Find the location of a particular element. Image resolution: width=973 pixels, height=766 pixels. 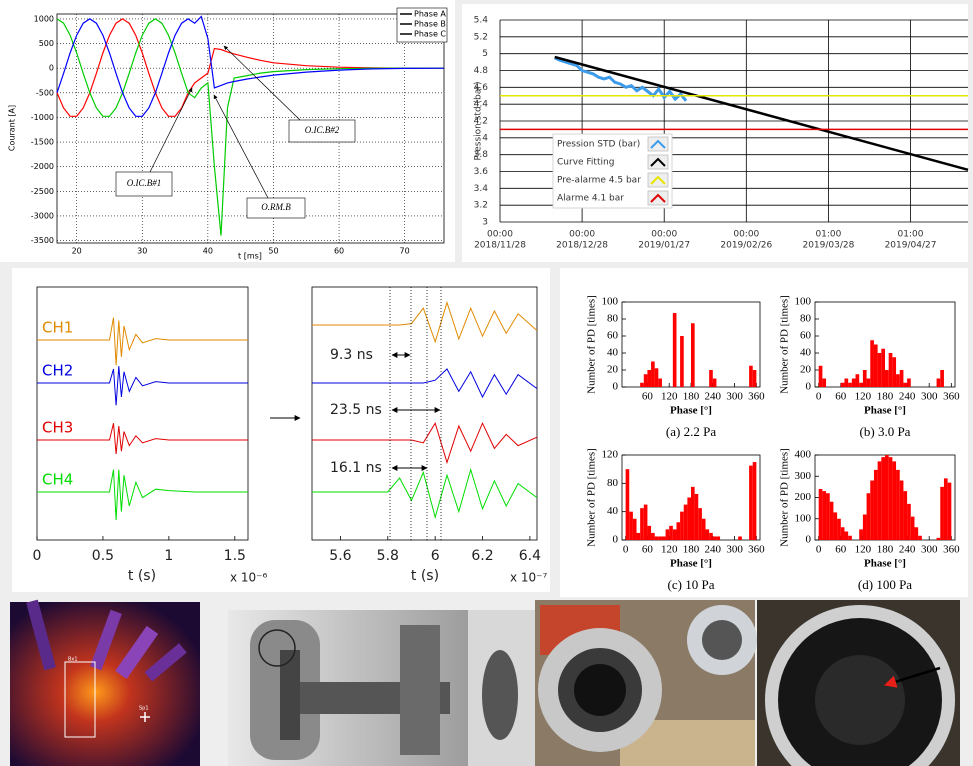

y-tick-label: 3.2 is located at coordinates (481, 206).